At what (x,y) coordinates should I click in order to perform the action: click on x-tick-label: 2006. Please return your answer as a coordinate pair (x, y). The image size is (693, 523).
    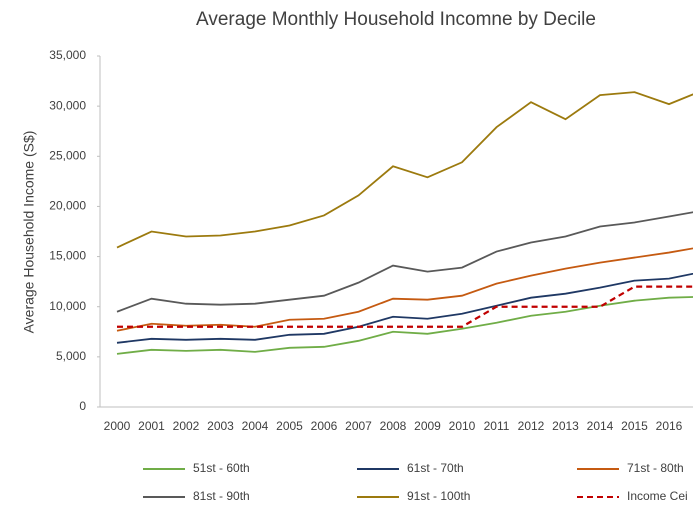
    Looking at the image, I should click on (324, 426).